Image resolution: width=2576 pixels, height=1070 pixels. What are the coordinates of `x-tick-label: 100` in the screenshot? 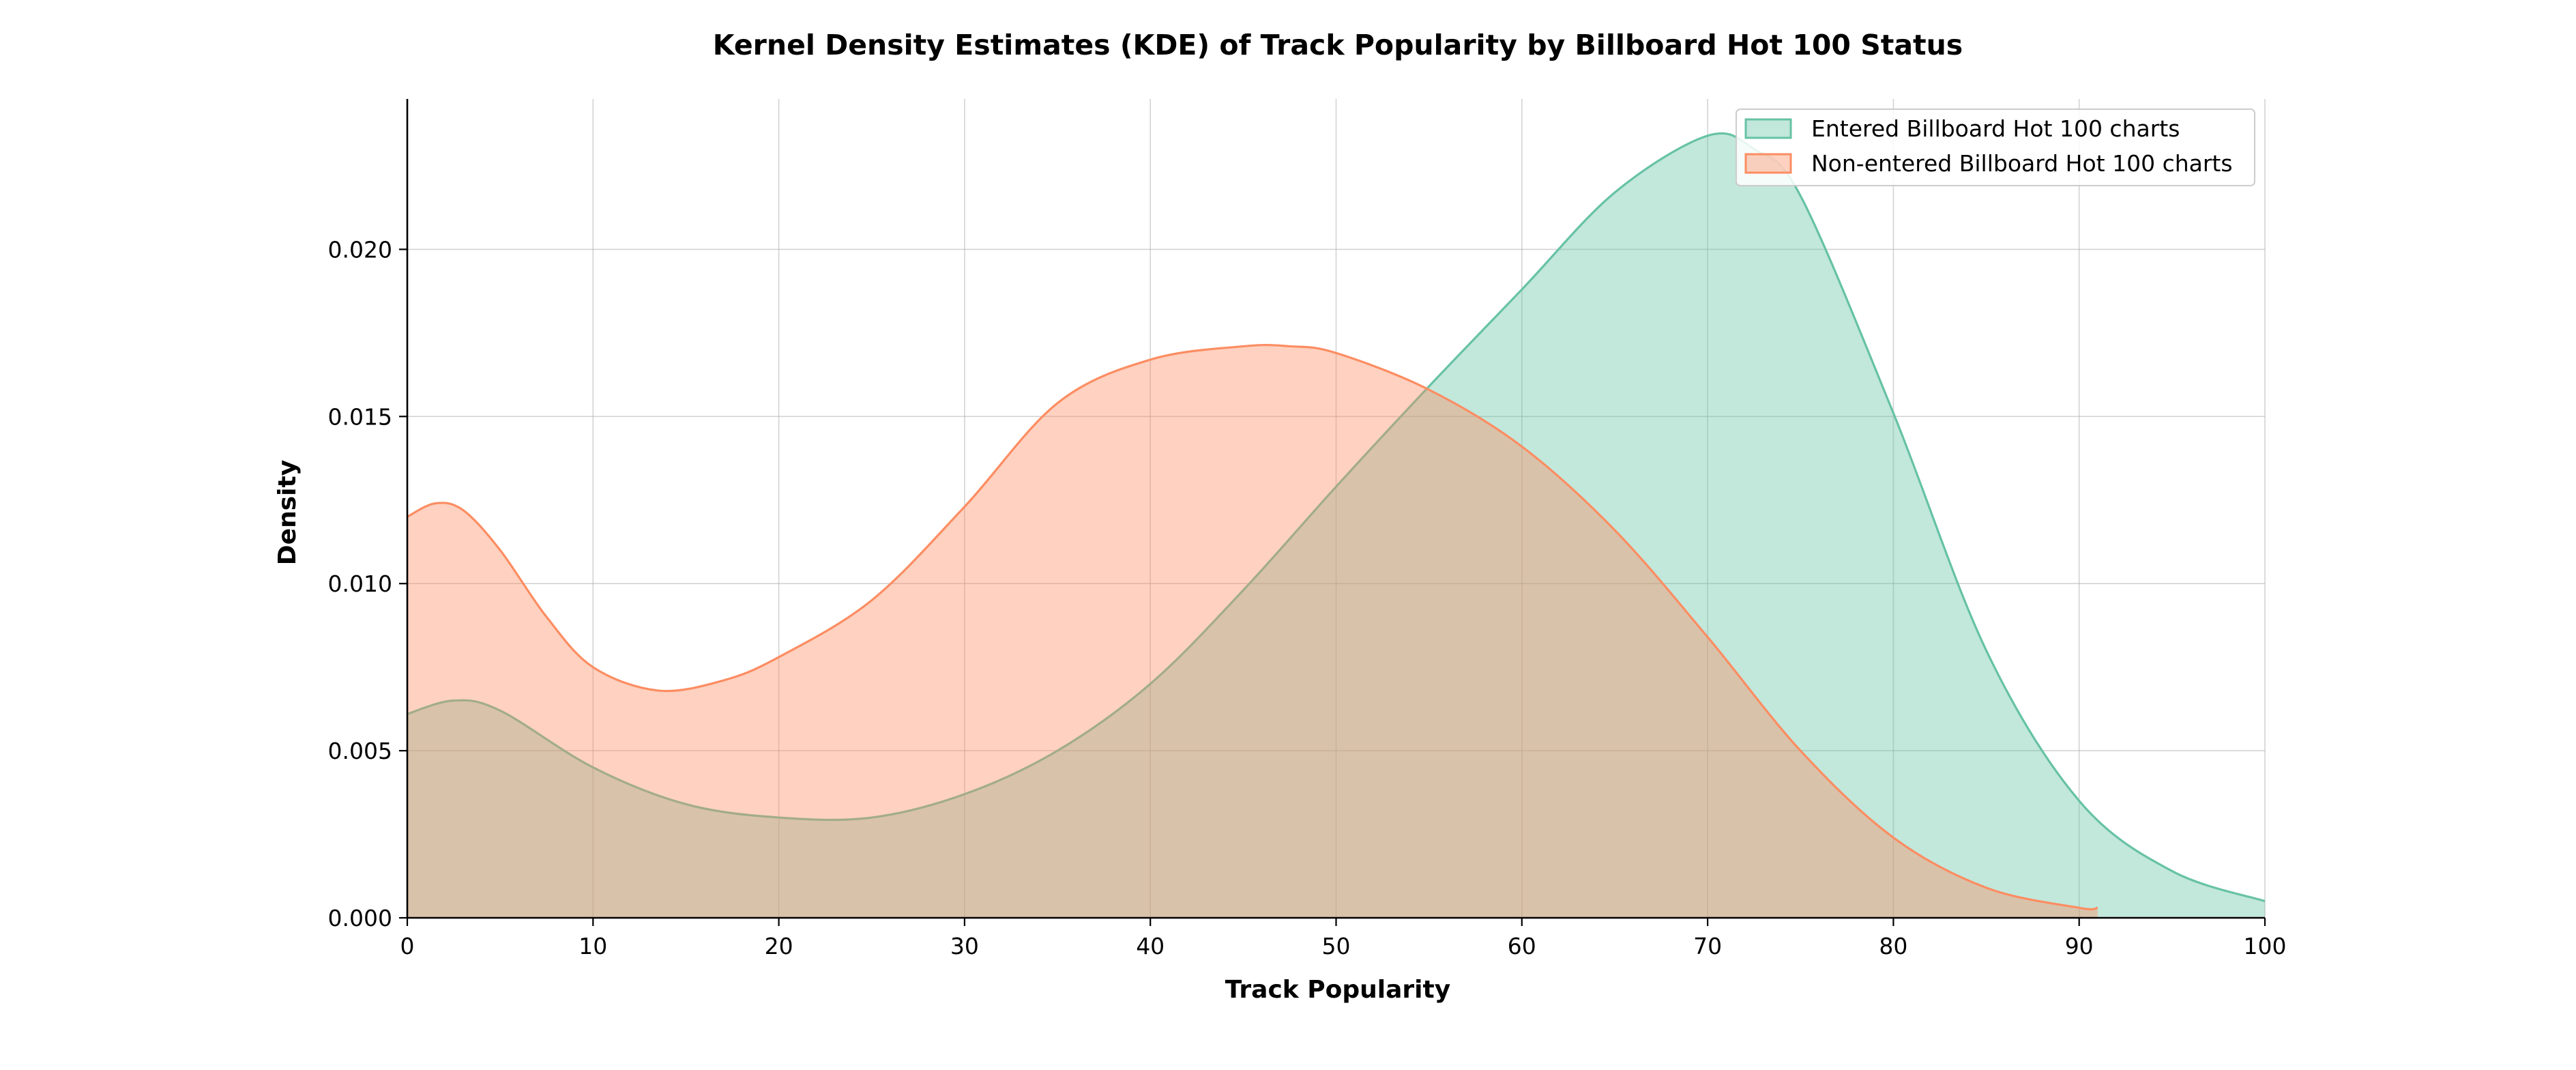 It's located at (2265, 946).